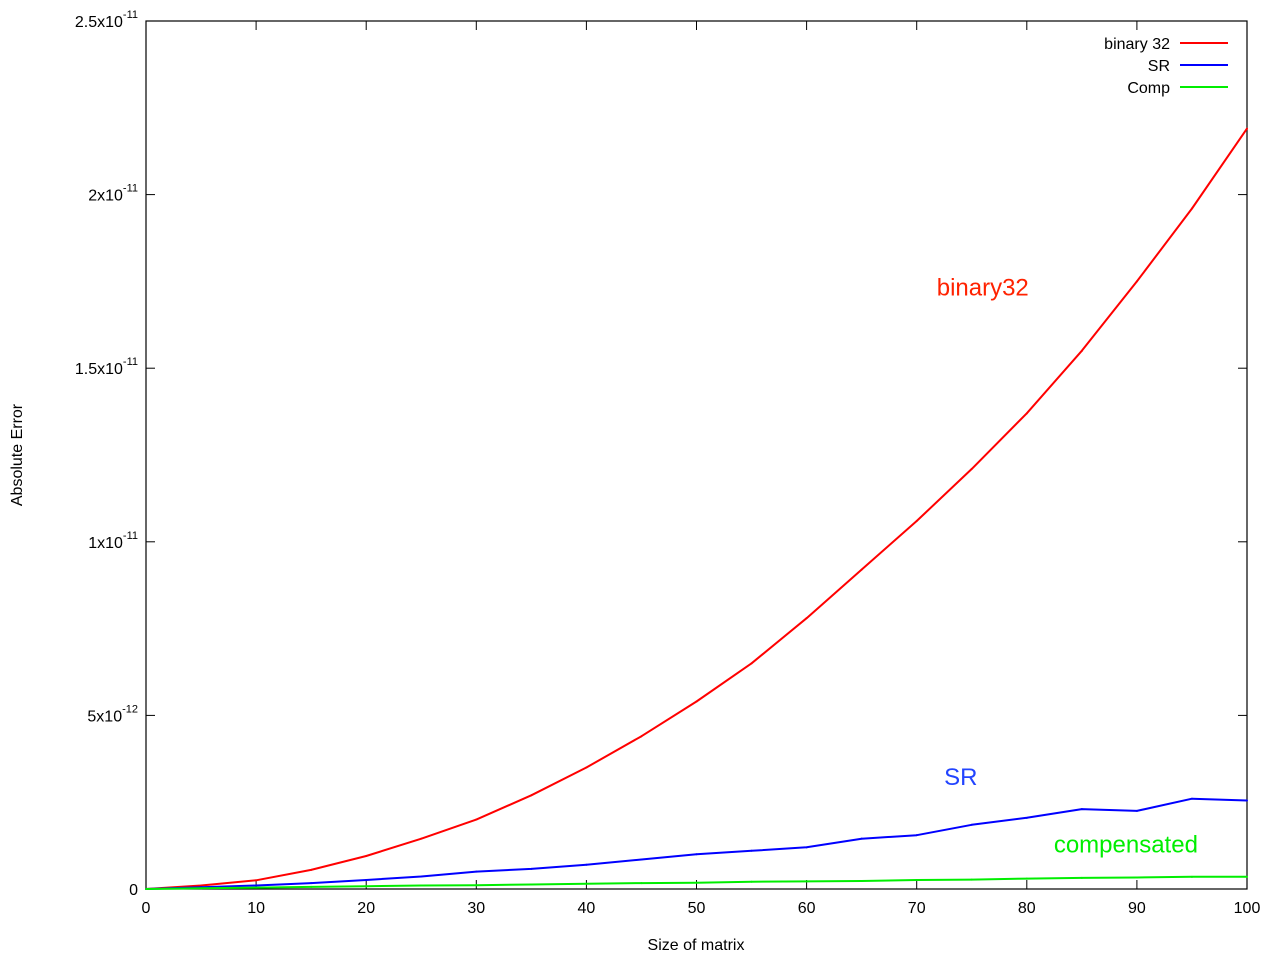 The image size is (1262, 958). I want to click on y-tick-label: 2.5x10⁻¹¹, so click(106, 20).